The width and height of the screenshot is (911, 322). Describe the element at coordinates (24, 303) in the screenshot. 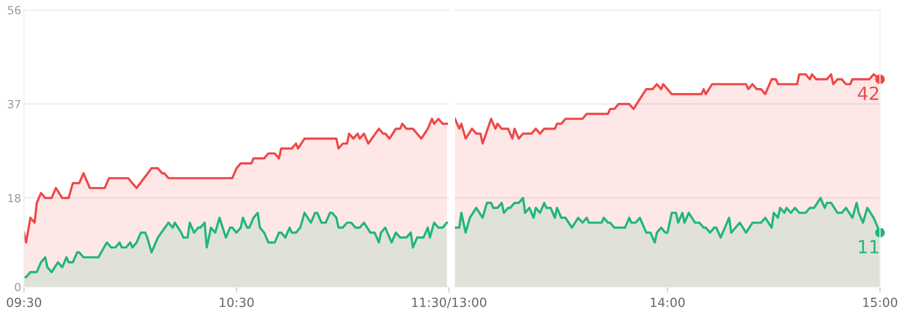

I see `x-tick-label: 09:30` at that location.